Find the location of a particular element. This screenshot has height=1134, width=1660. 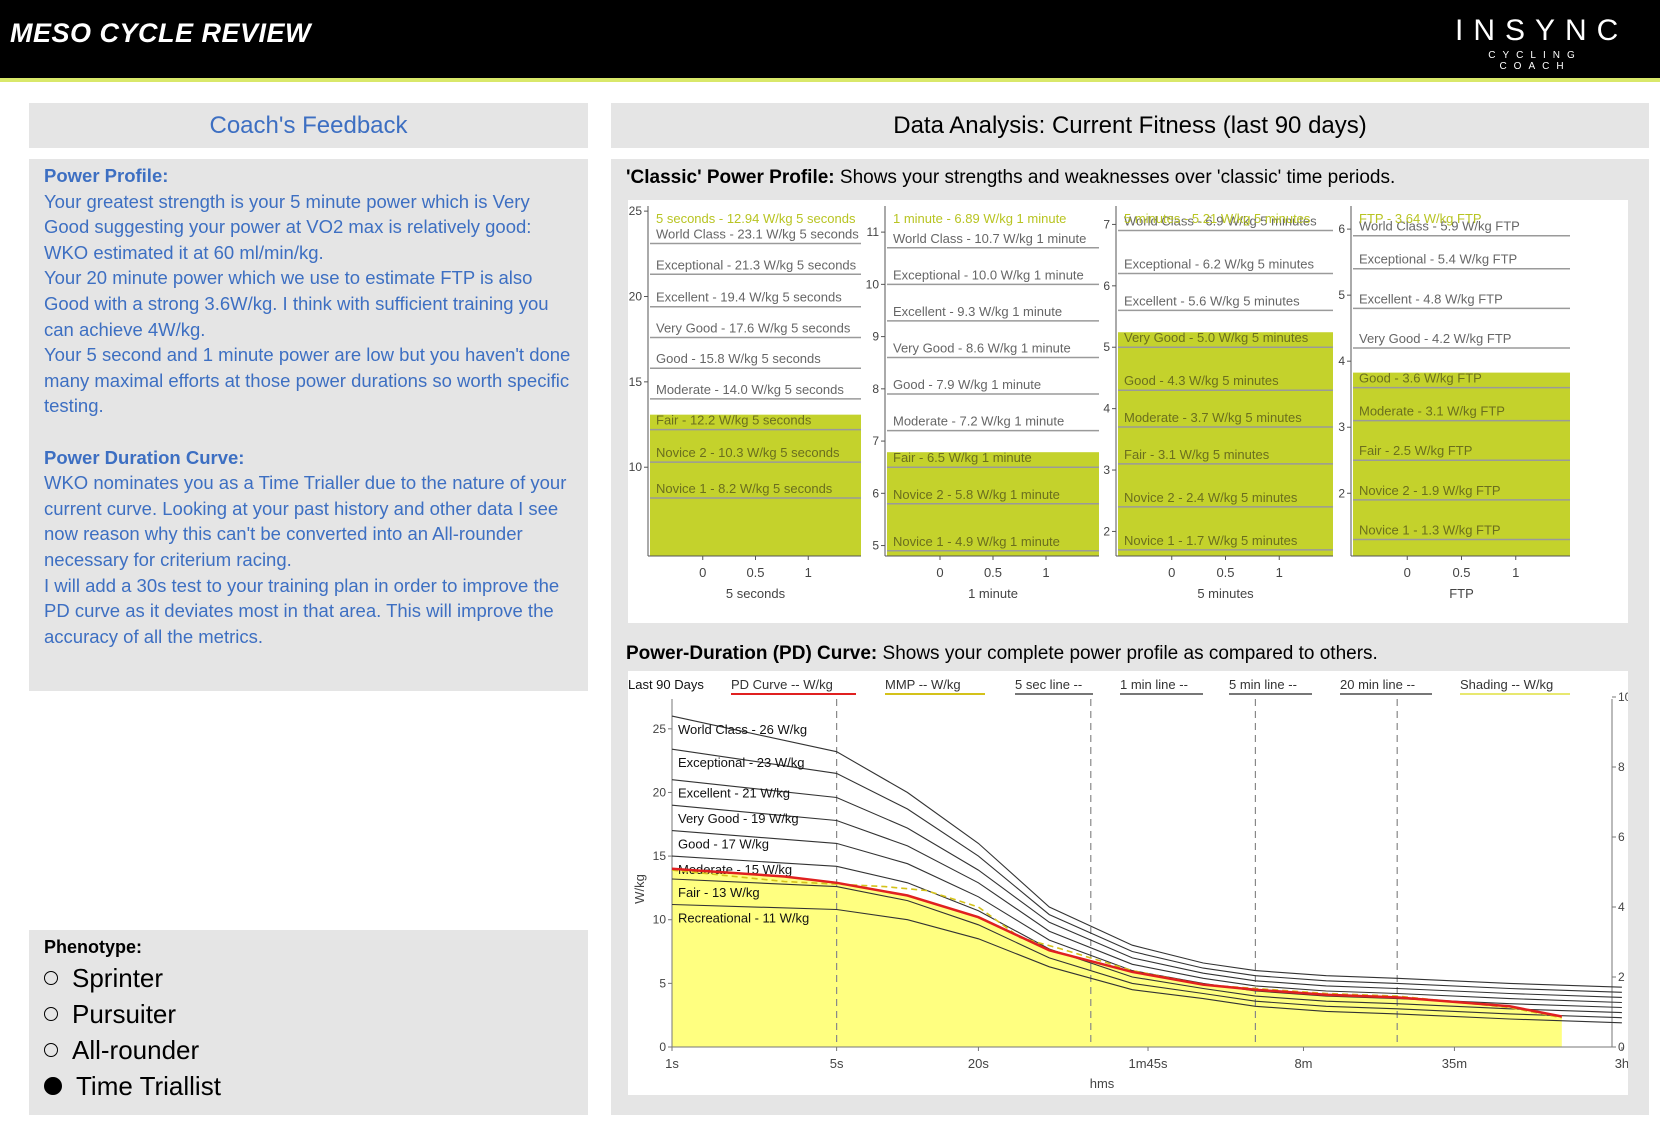

top-bar: MESO CYCLE REVIEW INSYNC CYCLING COACH is located at coordinates (830, 41).